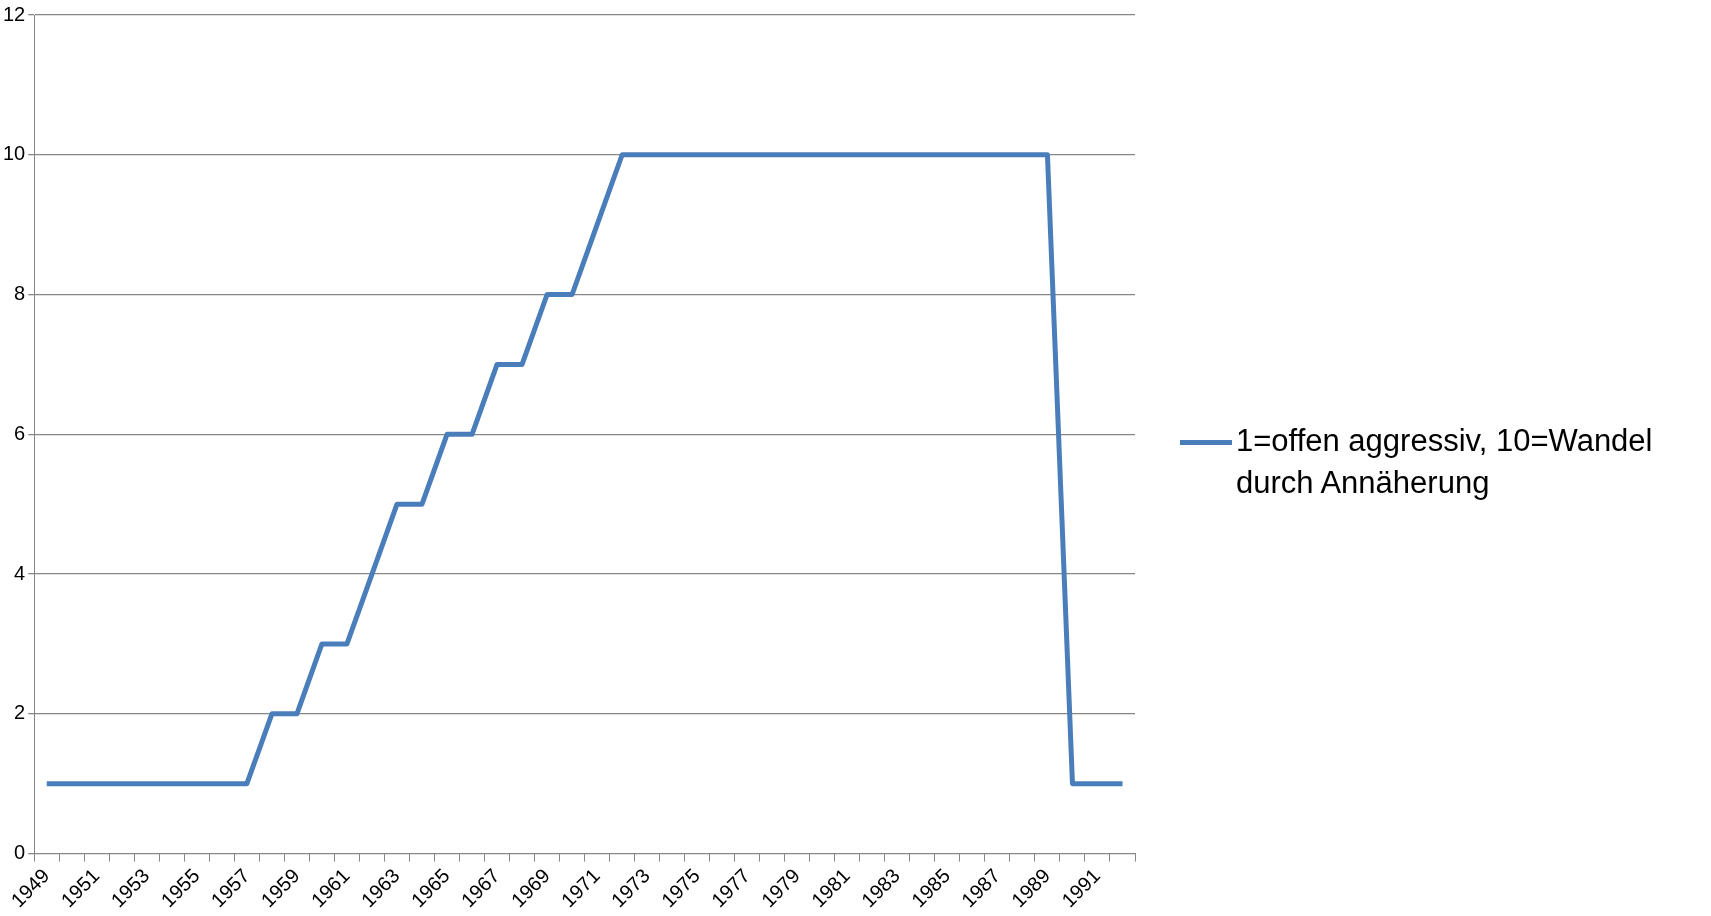 Image resolution: width=1711 pixels, height=916 pixels. What do you see at coordinates (14, 13) in the screenshot?
I see `y-tick-label: 12` at bounding box center [14, 13].